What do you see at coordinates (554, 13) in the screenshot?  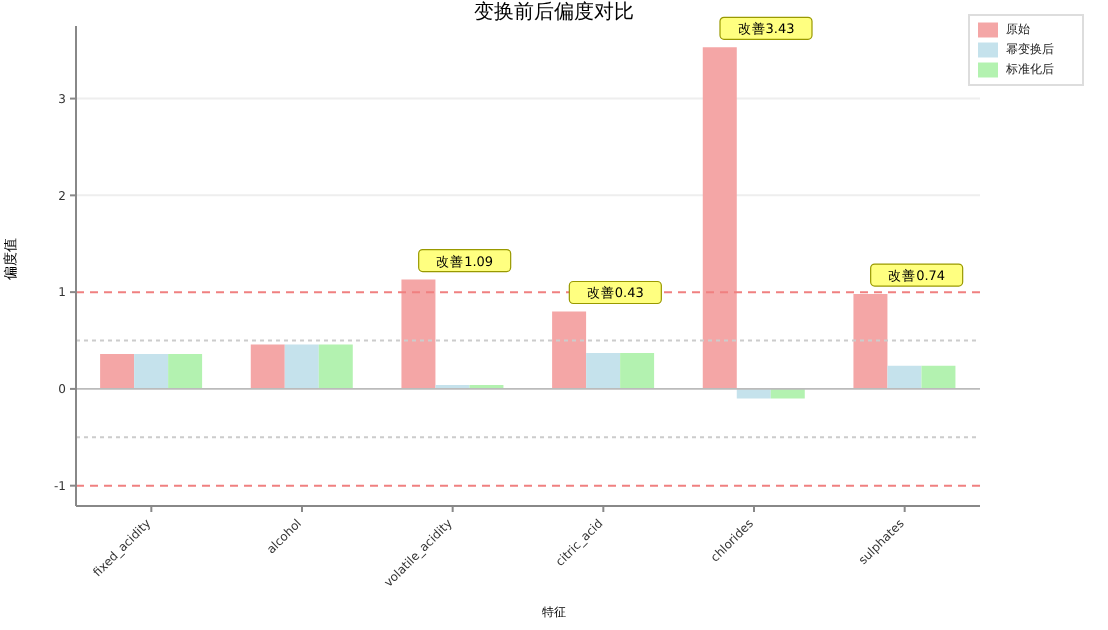 I see `chart-title: 变换前后偏度对比` at bounding box center [554, 13].